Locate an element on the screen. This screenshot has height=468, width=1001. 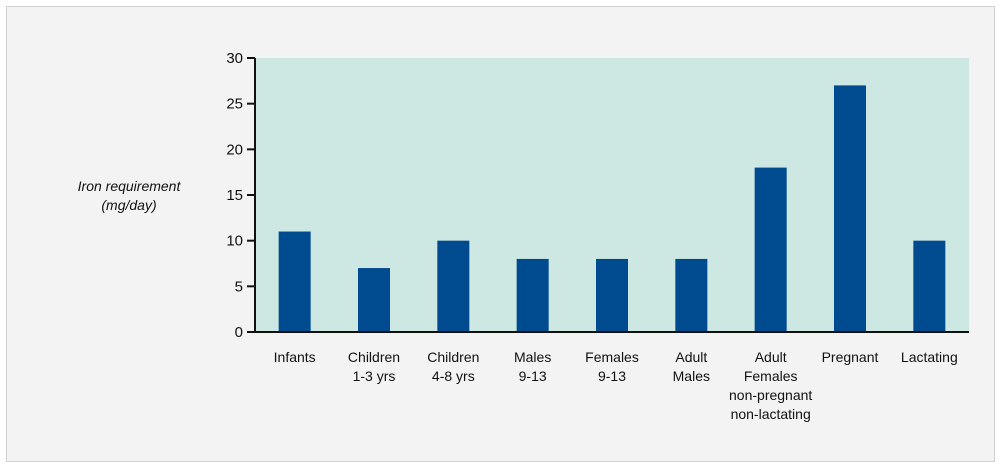
category-label: Adult Males is located at coordinates (691, 366).